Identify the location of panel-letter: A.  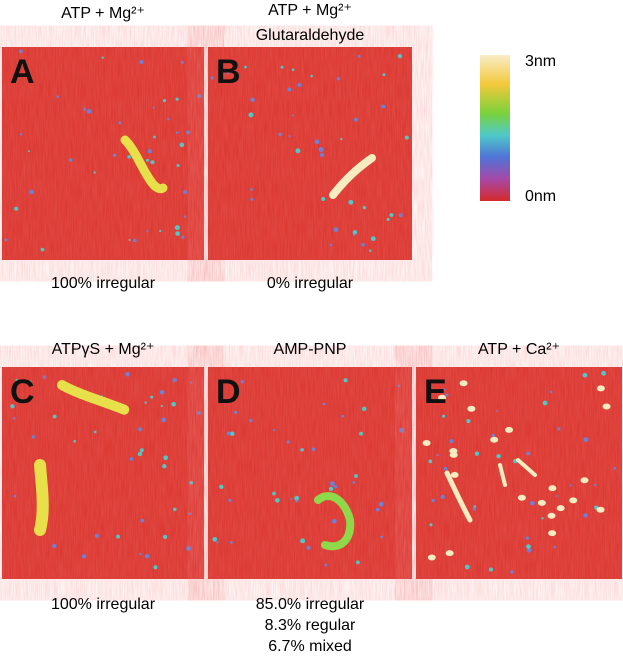
(22, 72).